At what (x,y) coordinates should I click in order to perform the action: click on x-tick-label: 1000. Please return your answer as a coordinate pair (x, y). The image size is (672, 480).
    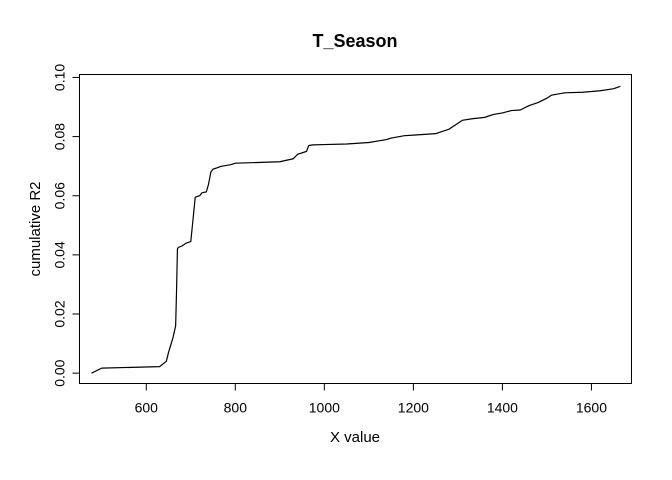
    Looking at the image, I should click on (324, 408).